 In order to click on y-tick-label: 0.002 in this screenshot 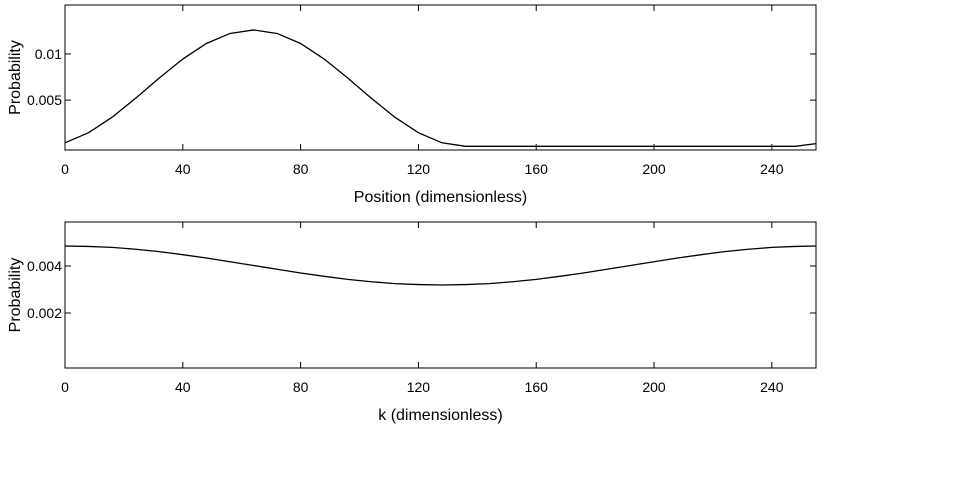, I will do `click(44, 313)`.